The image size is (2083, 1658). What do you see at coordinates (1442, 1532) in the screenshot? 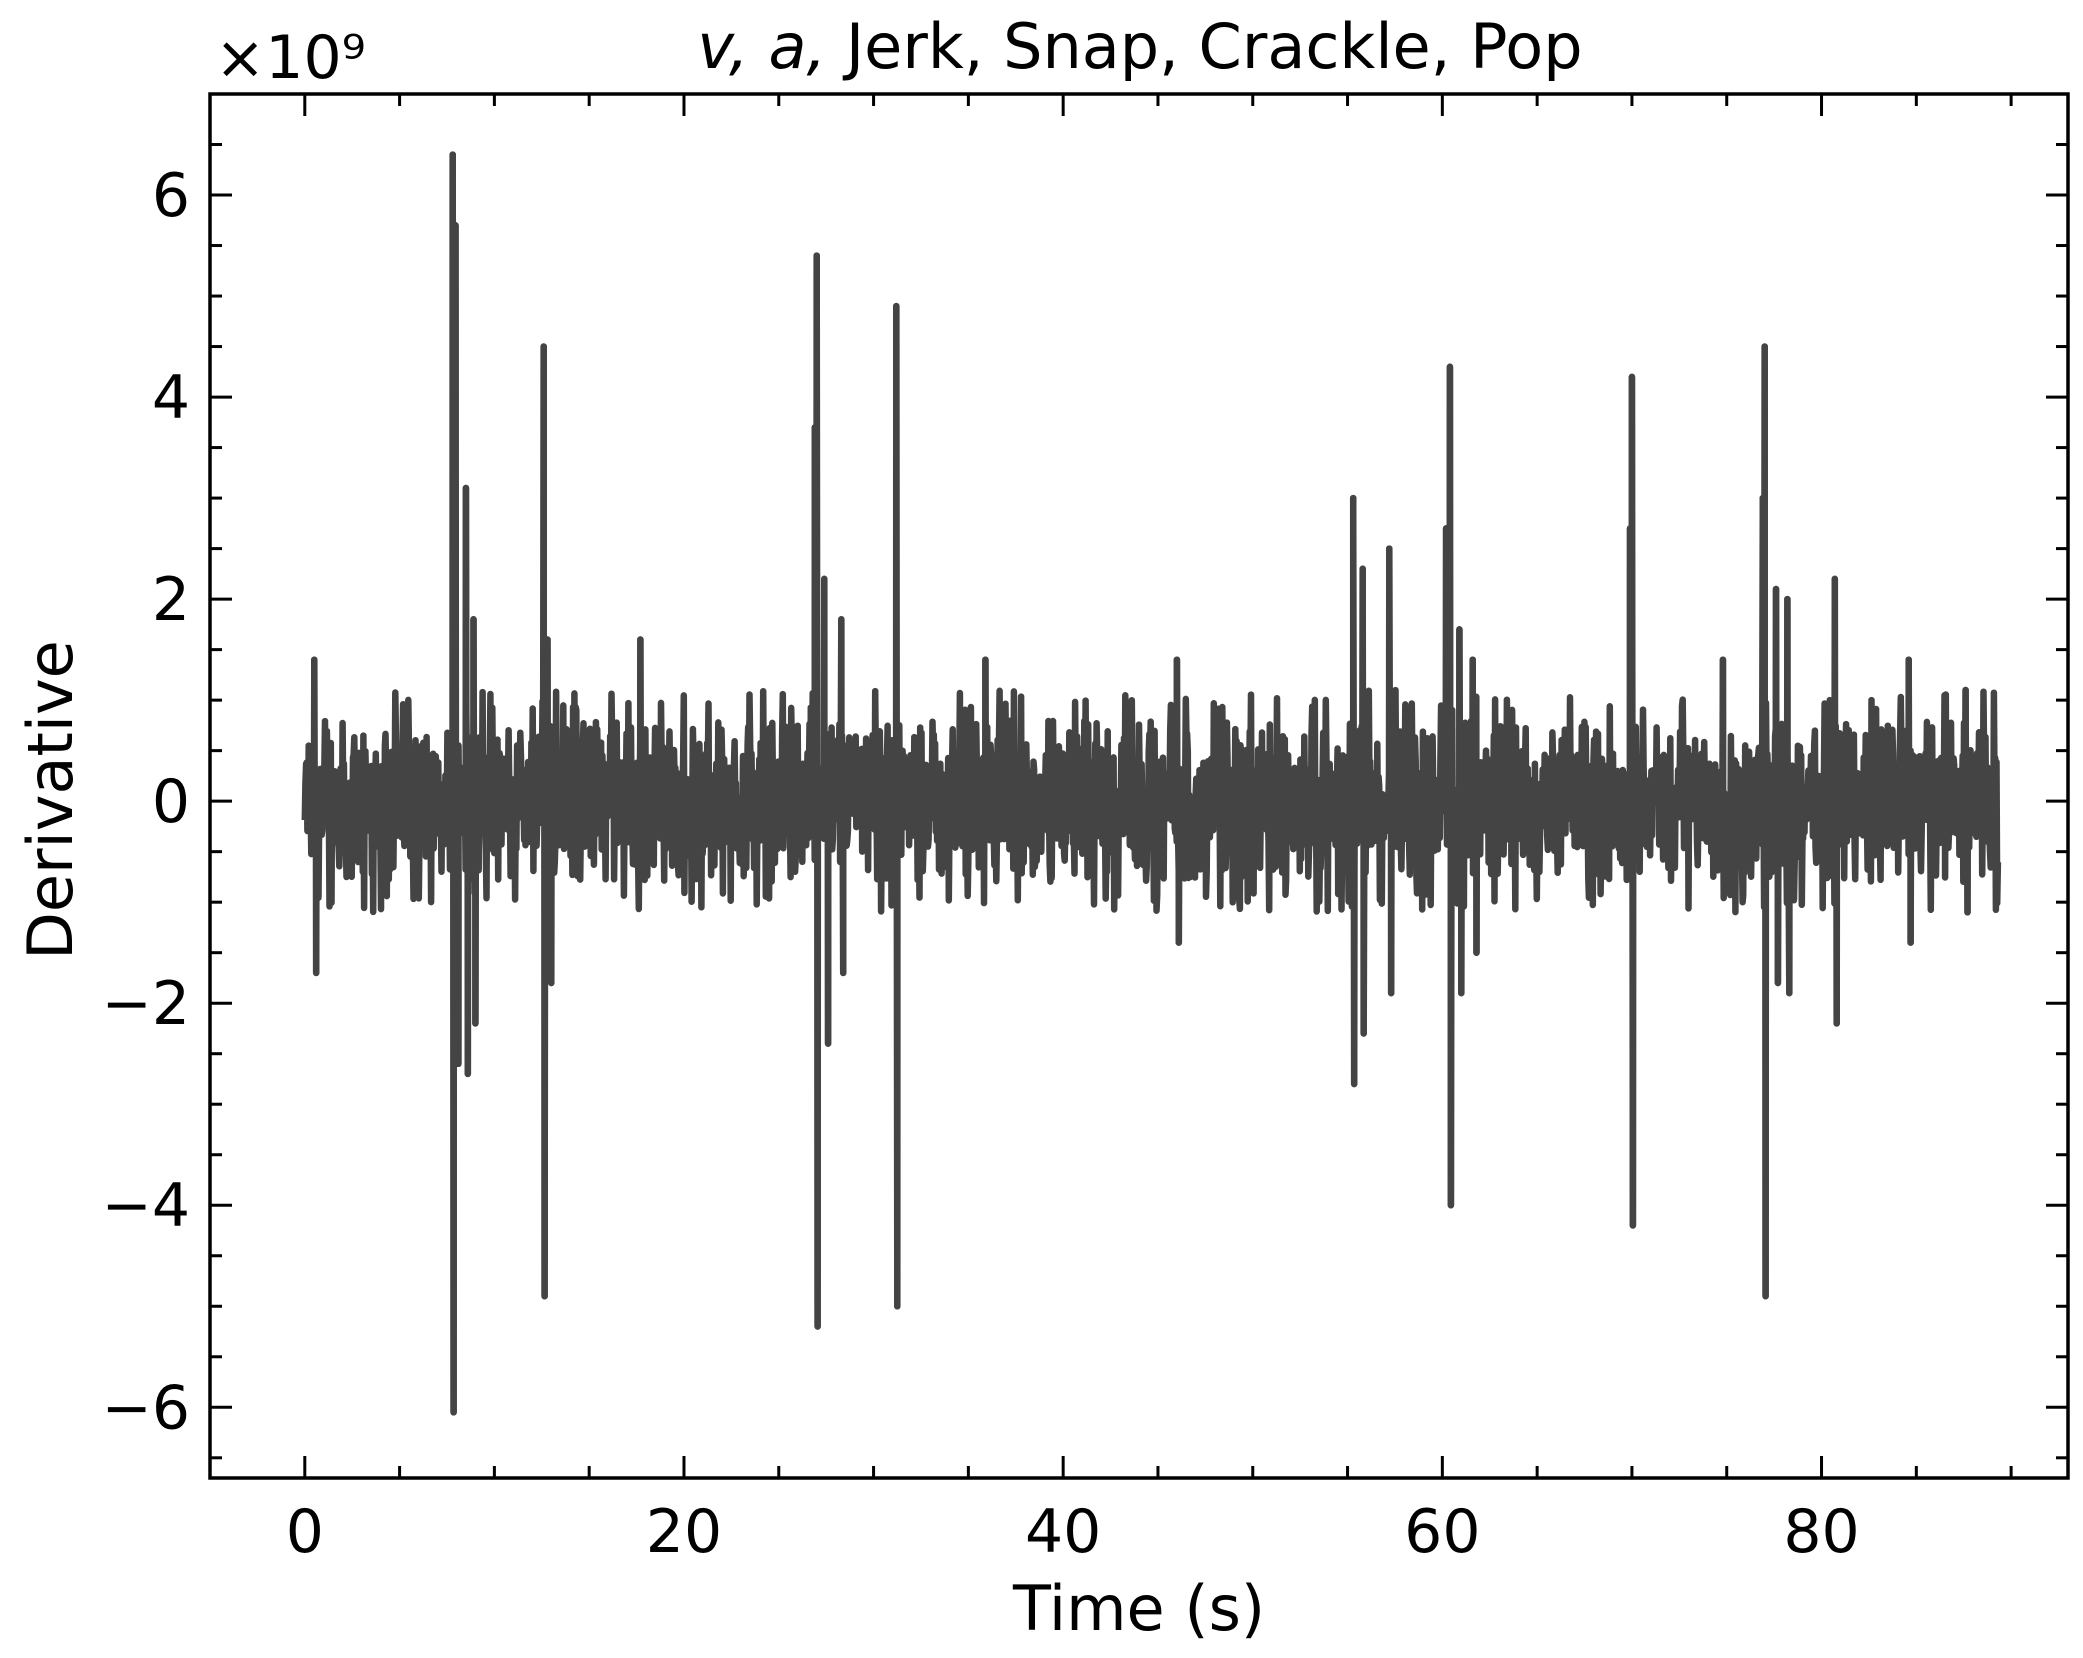
I see `x-tick-label: 60` at bounding box center [1442, 1532].